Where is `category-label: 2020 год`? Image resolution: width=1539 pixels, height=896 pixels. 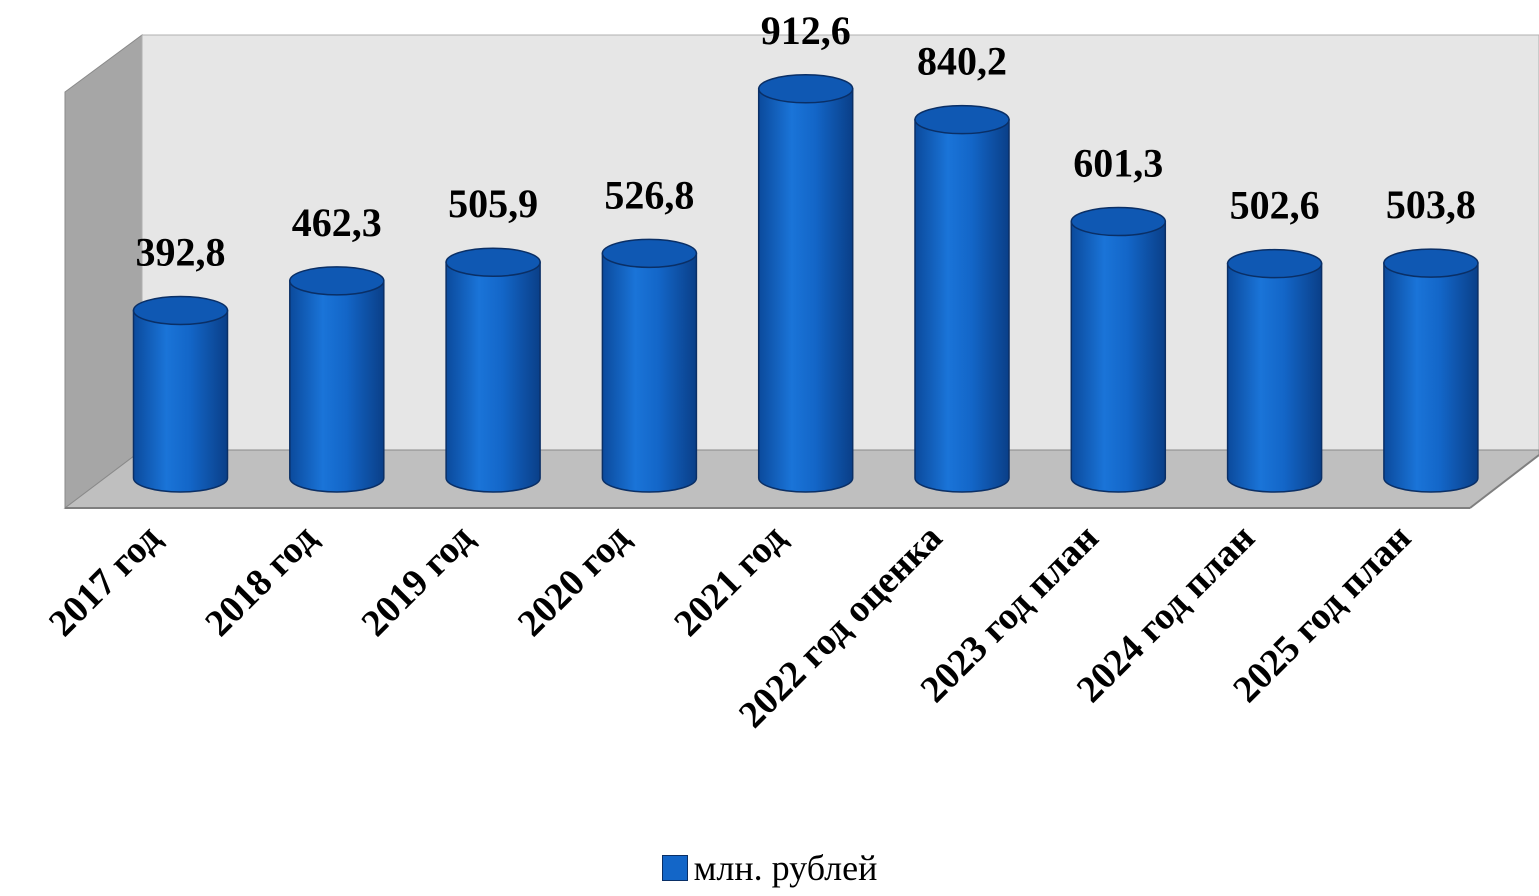 category-label: 2020 год is located at coordinates (574, 581).